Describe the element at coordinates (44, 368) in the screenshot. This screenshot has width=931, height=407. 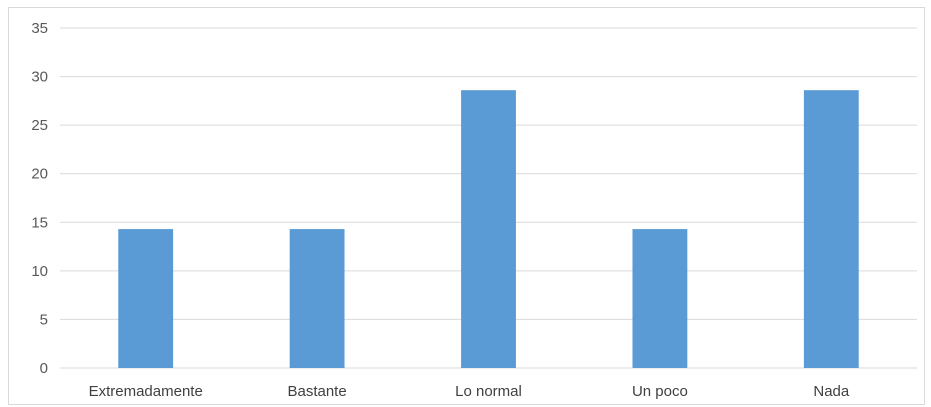
I see `y-tick-label: 0` at that location.